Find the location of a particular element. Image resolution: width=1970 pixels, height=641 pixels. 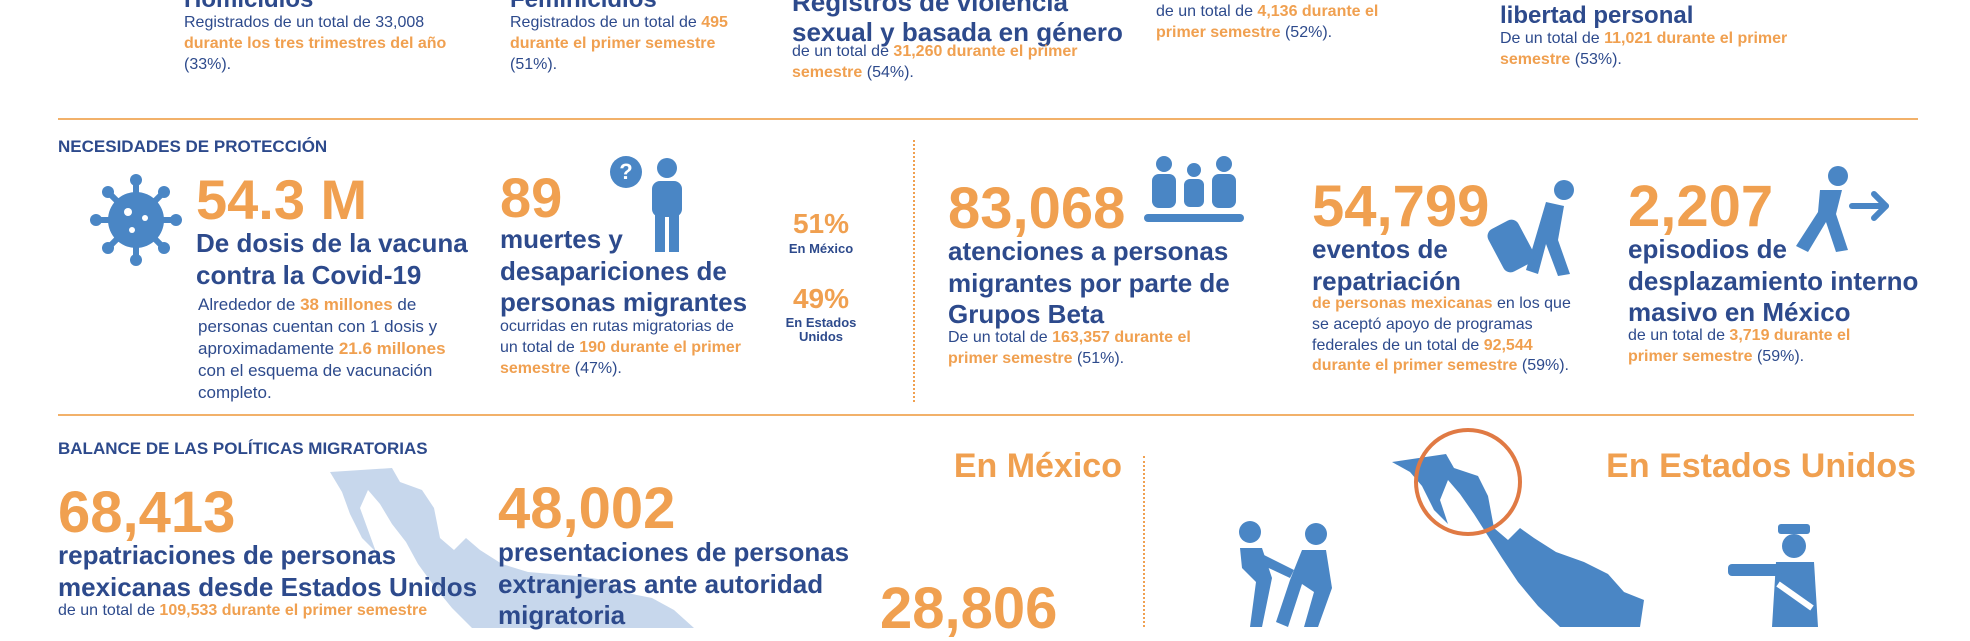

divider-middle is located at coordinates (986, 415).